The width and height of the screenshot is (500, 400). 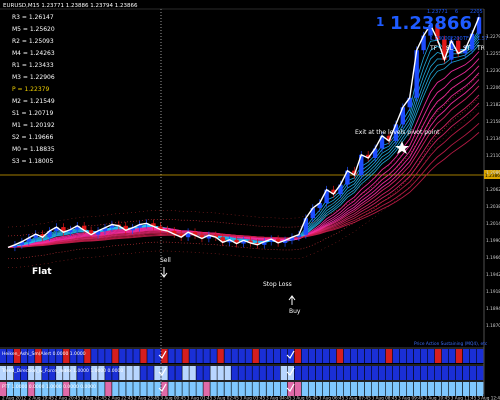 I want to click on x-tick-label: 3 Aug 11:45, so click(x=464, y=398).